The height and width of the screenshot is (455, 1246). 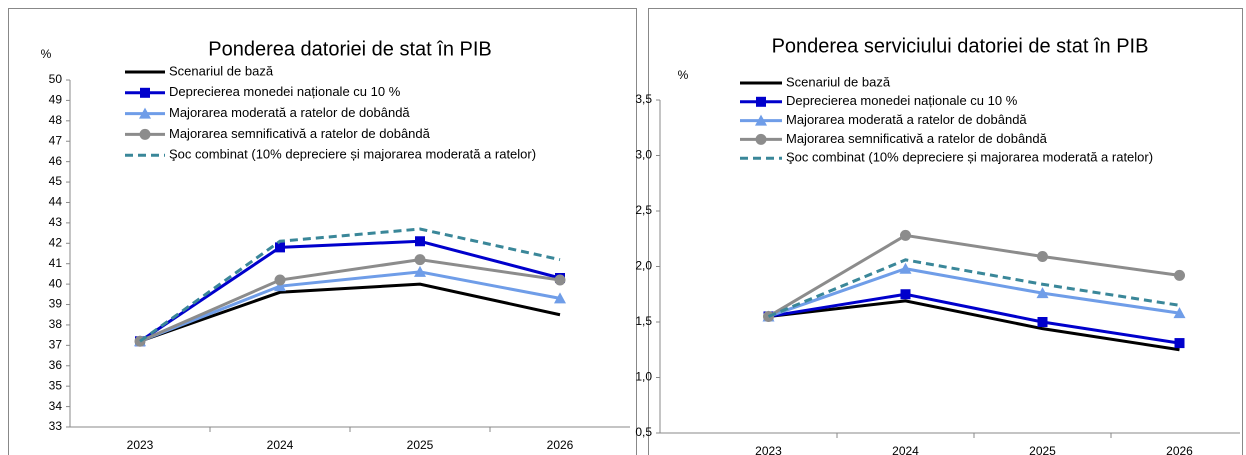 I want to click on y-tick-label: 44, so click(x=56, y=202).